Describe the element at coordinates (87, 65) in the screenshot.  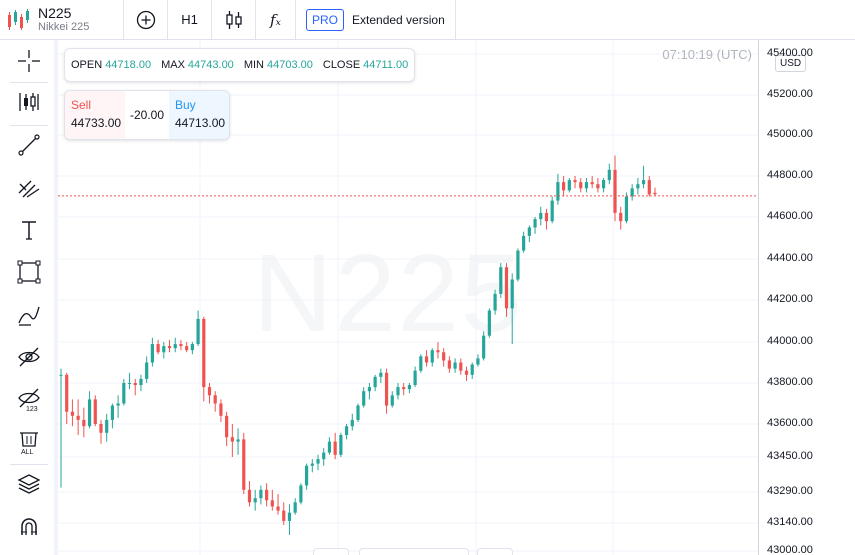
I see `open-label: OPEN` at that location.